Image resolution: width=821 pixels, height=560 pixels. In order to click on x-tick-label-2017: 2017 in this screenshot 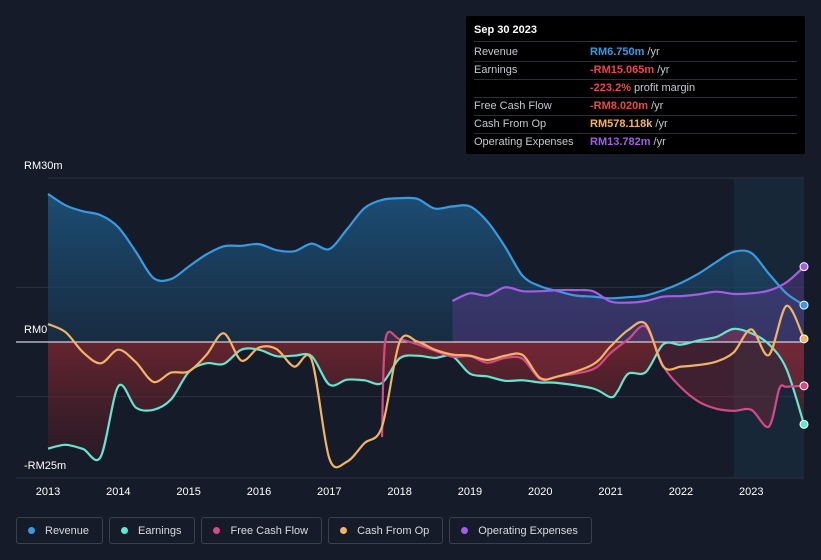, I will do `click(329, 492)`.